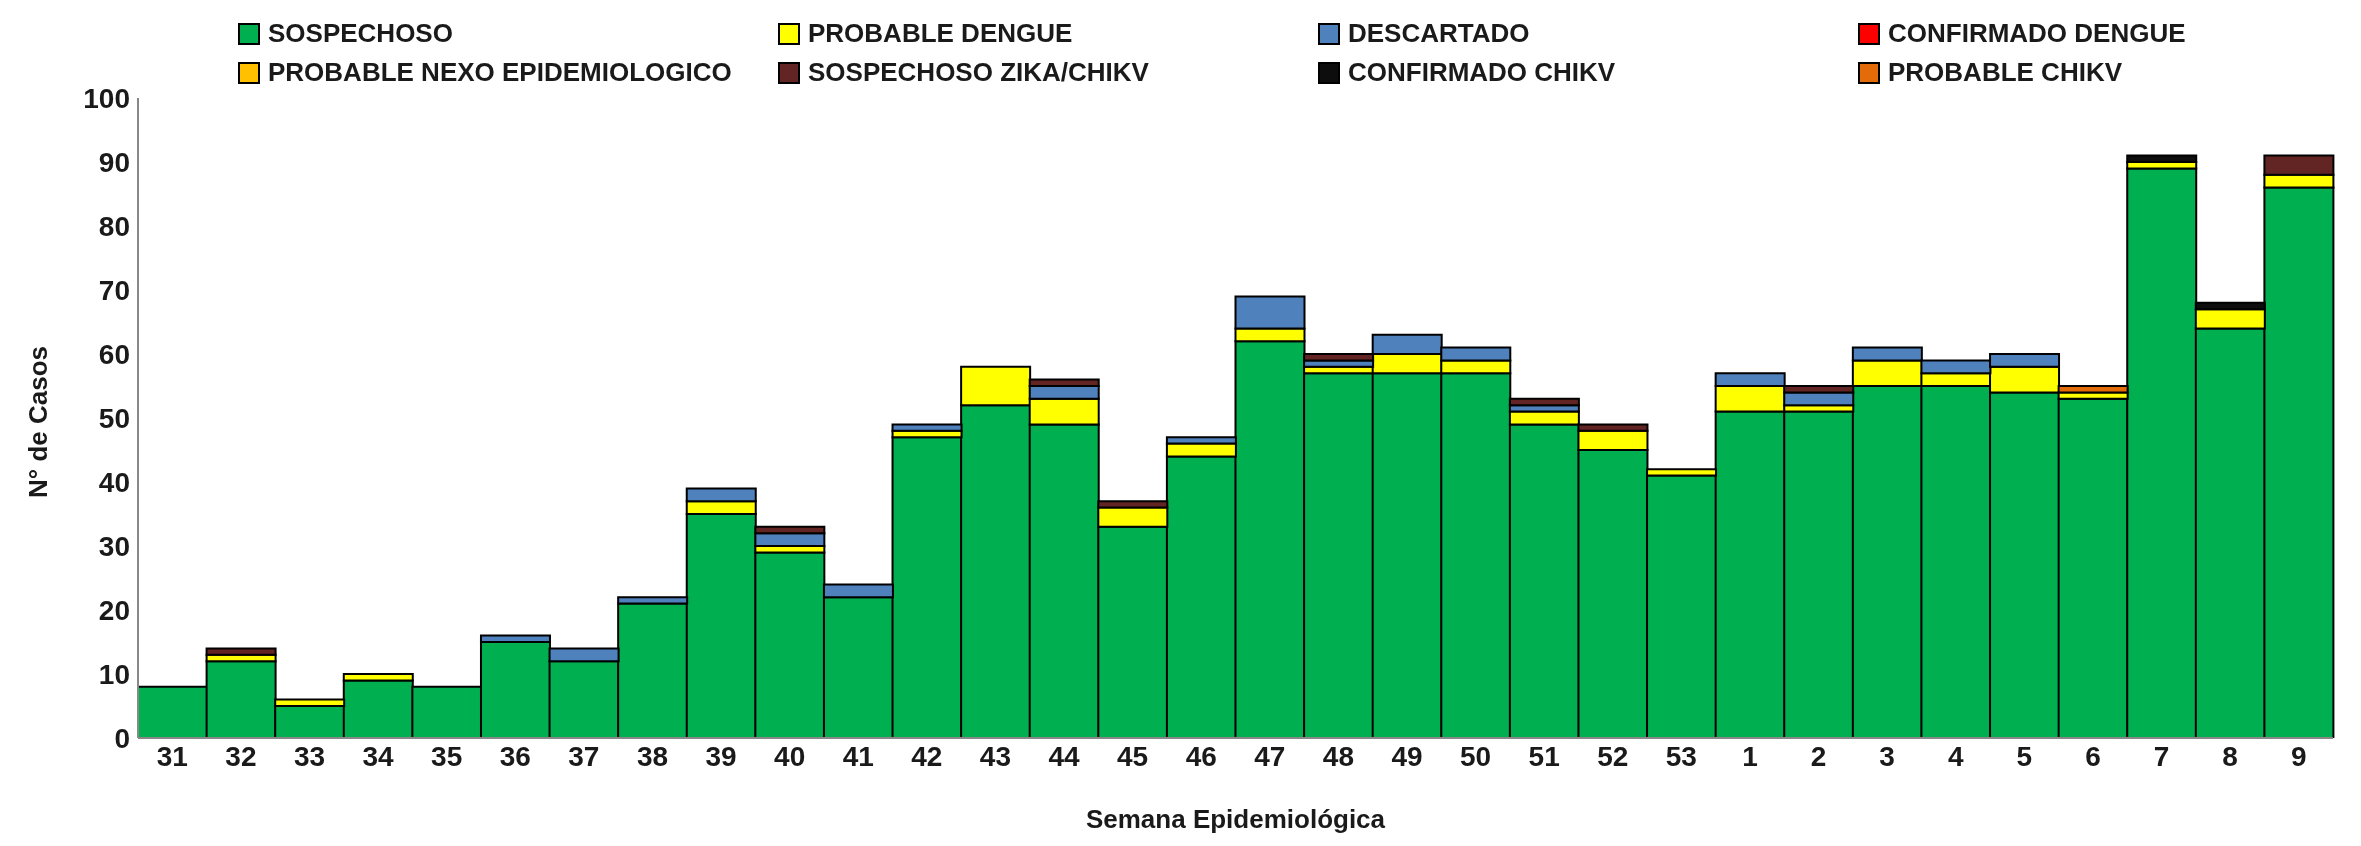 This screenshot has width=2361, height=846. What do you see at coordinates (2161, 756) in the screenshot?
I see `x-tick-label: 7` at bounding box center [2161, 756].